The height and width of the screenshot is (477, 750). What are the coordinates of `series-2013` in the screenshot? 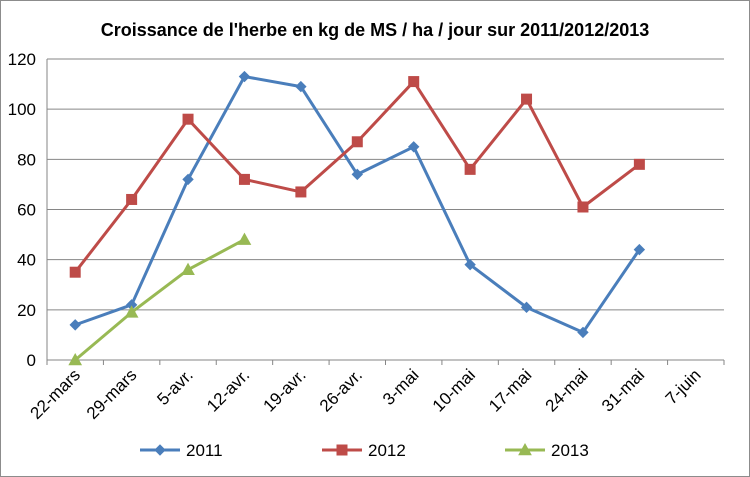 It's located at (160, 299).